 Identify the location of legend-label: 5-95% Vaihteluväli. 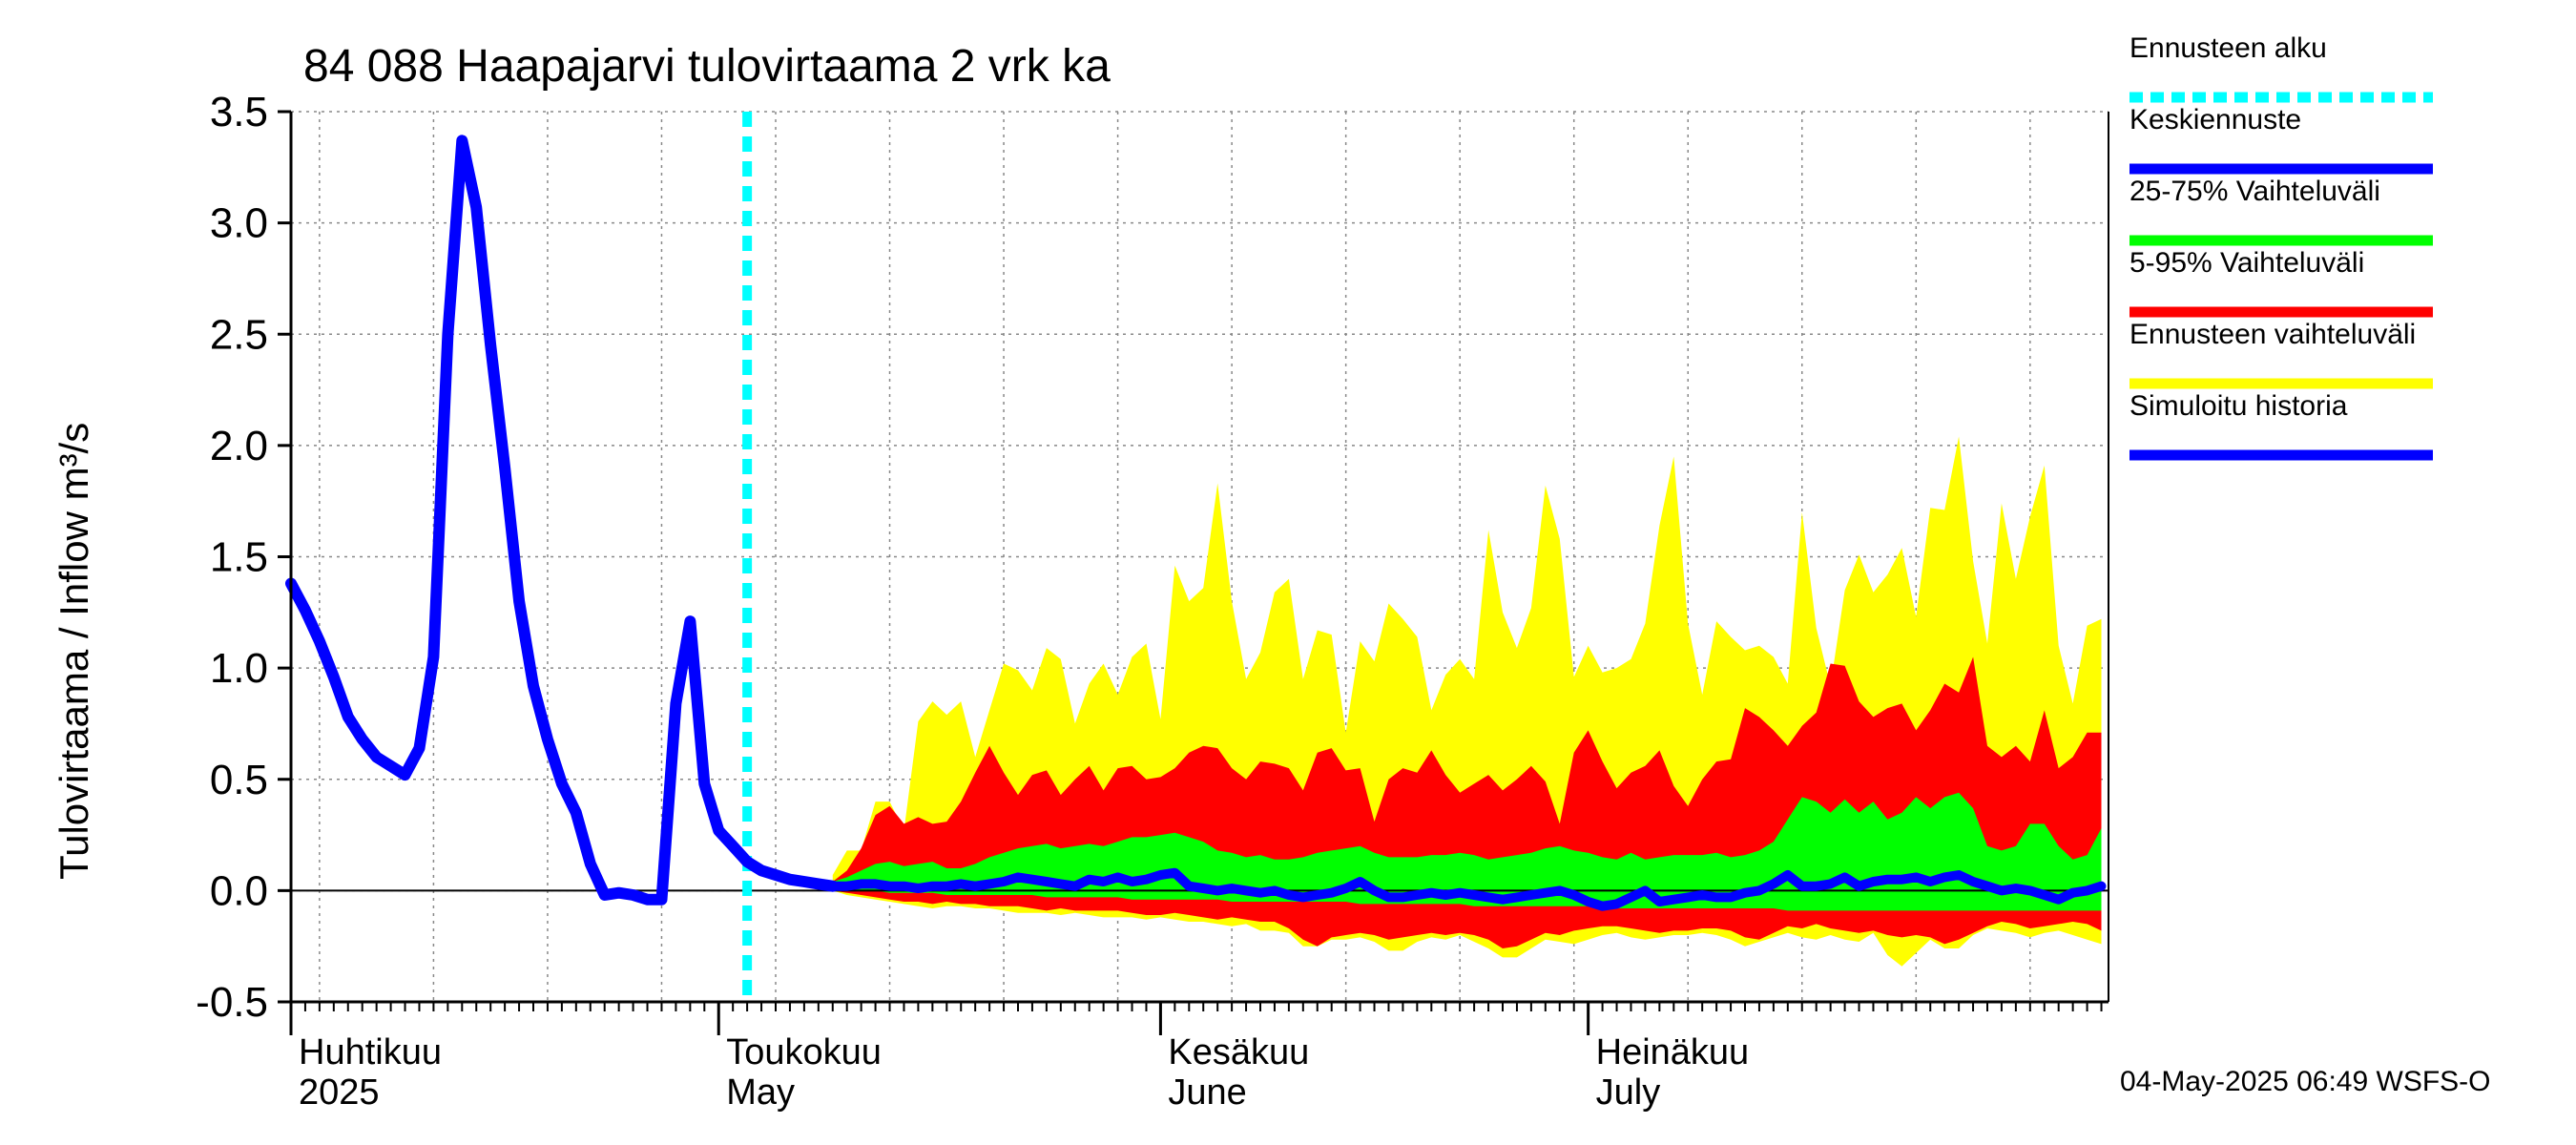
(2246, 263).